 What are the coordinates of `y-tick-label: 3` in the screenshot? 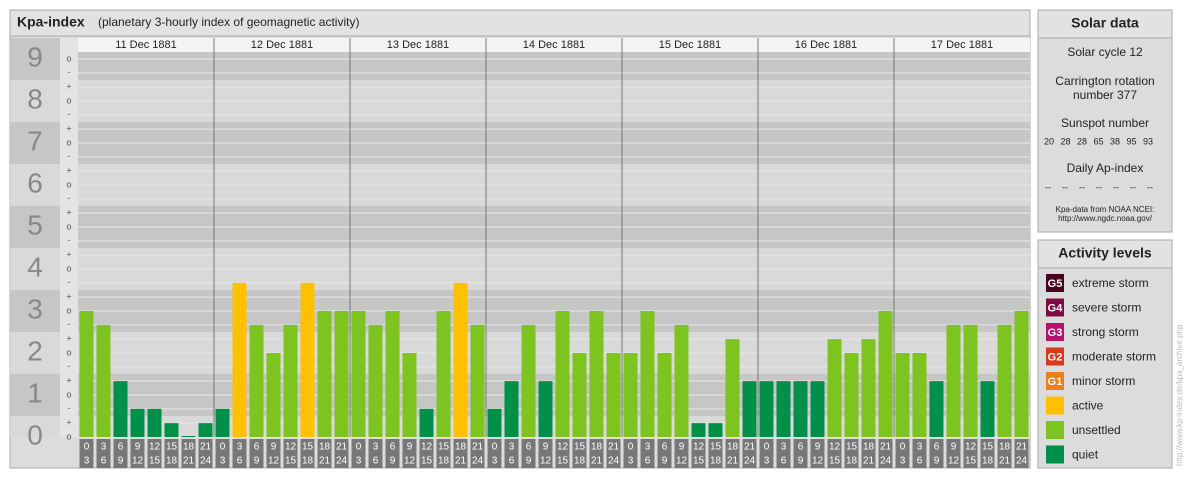 It's located at (35, 308).